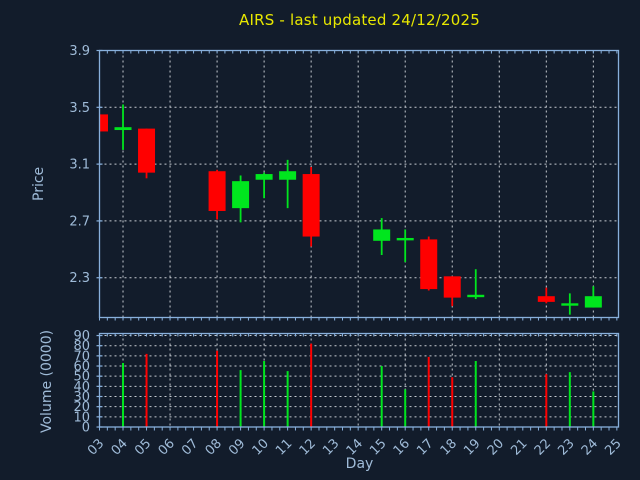 This screenshot has width=640, height=480. What do you see at coordinates (81, 336) in the screenshot?
I see `volume-ytick-label: 90` at bounding box center [81, 336].